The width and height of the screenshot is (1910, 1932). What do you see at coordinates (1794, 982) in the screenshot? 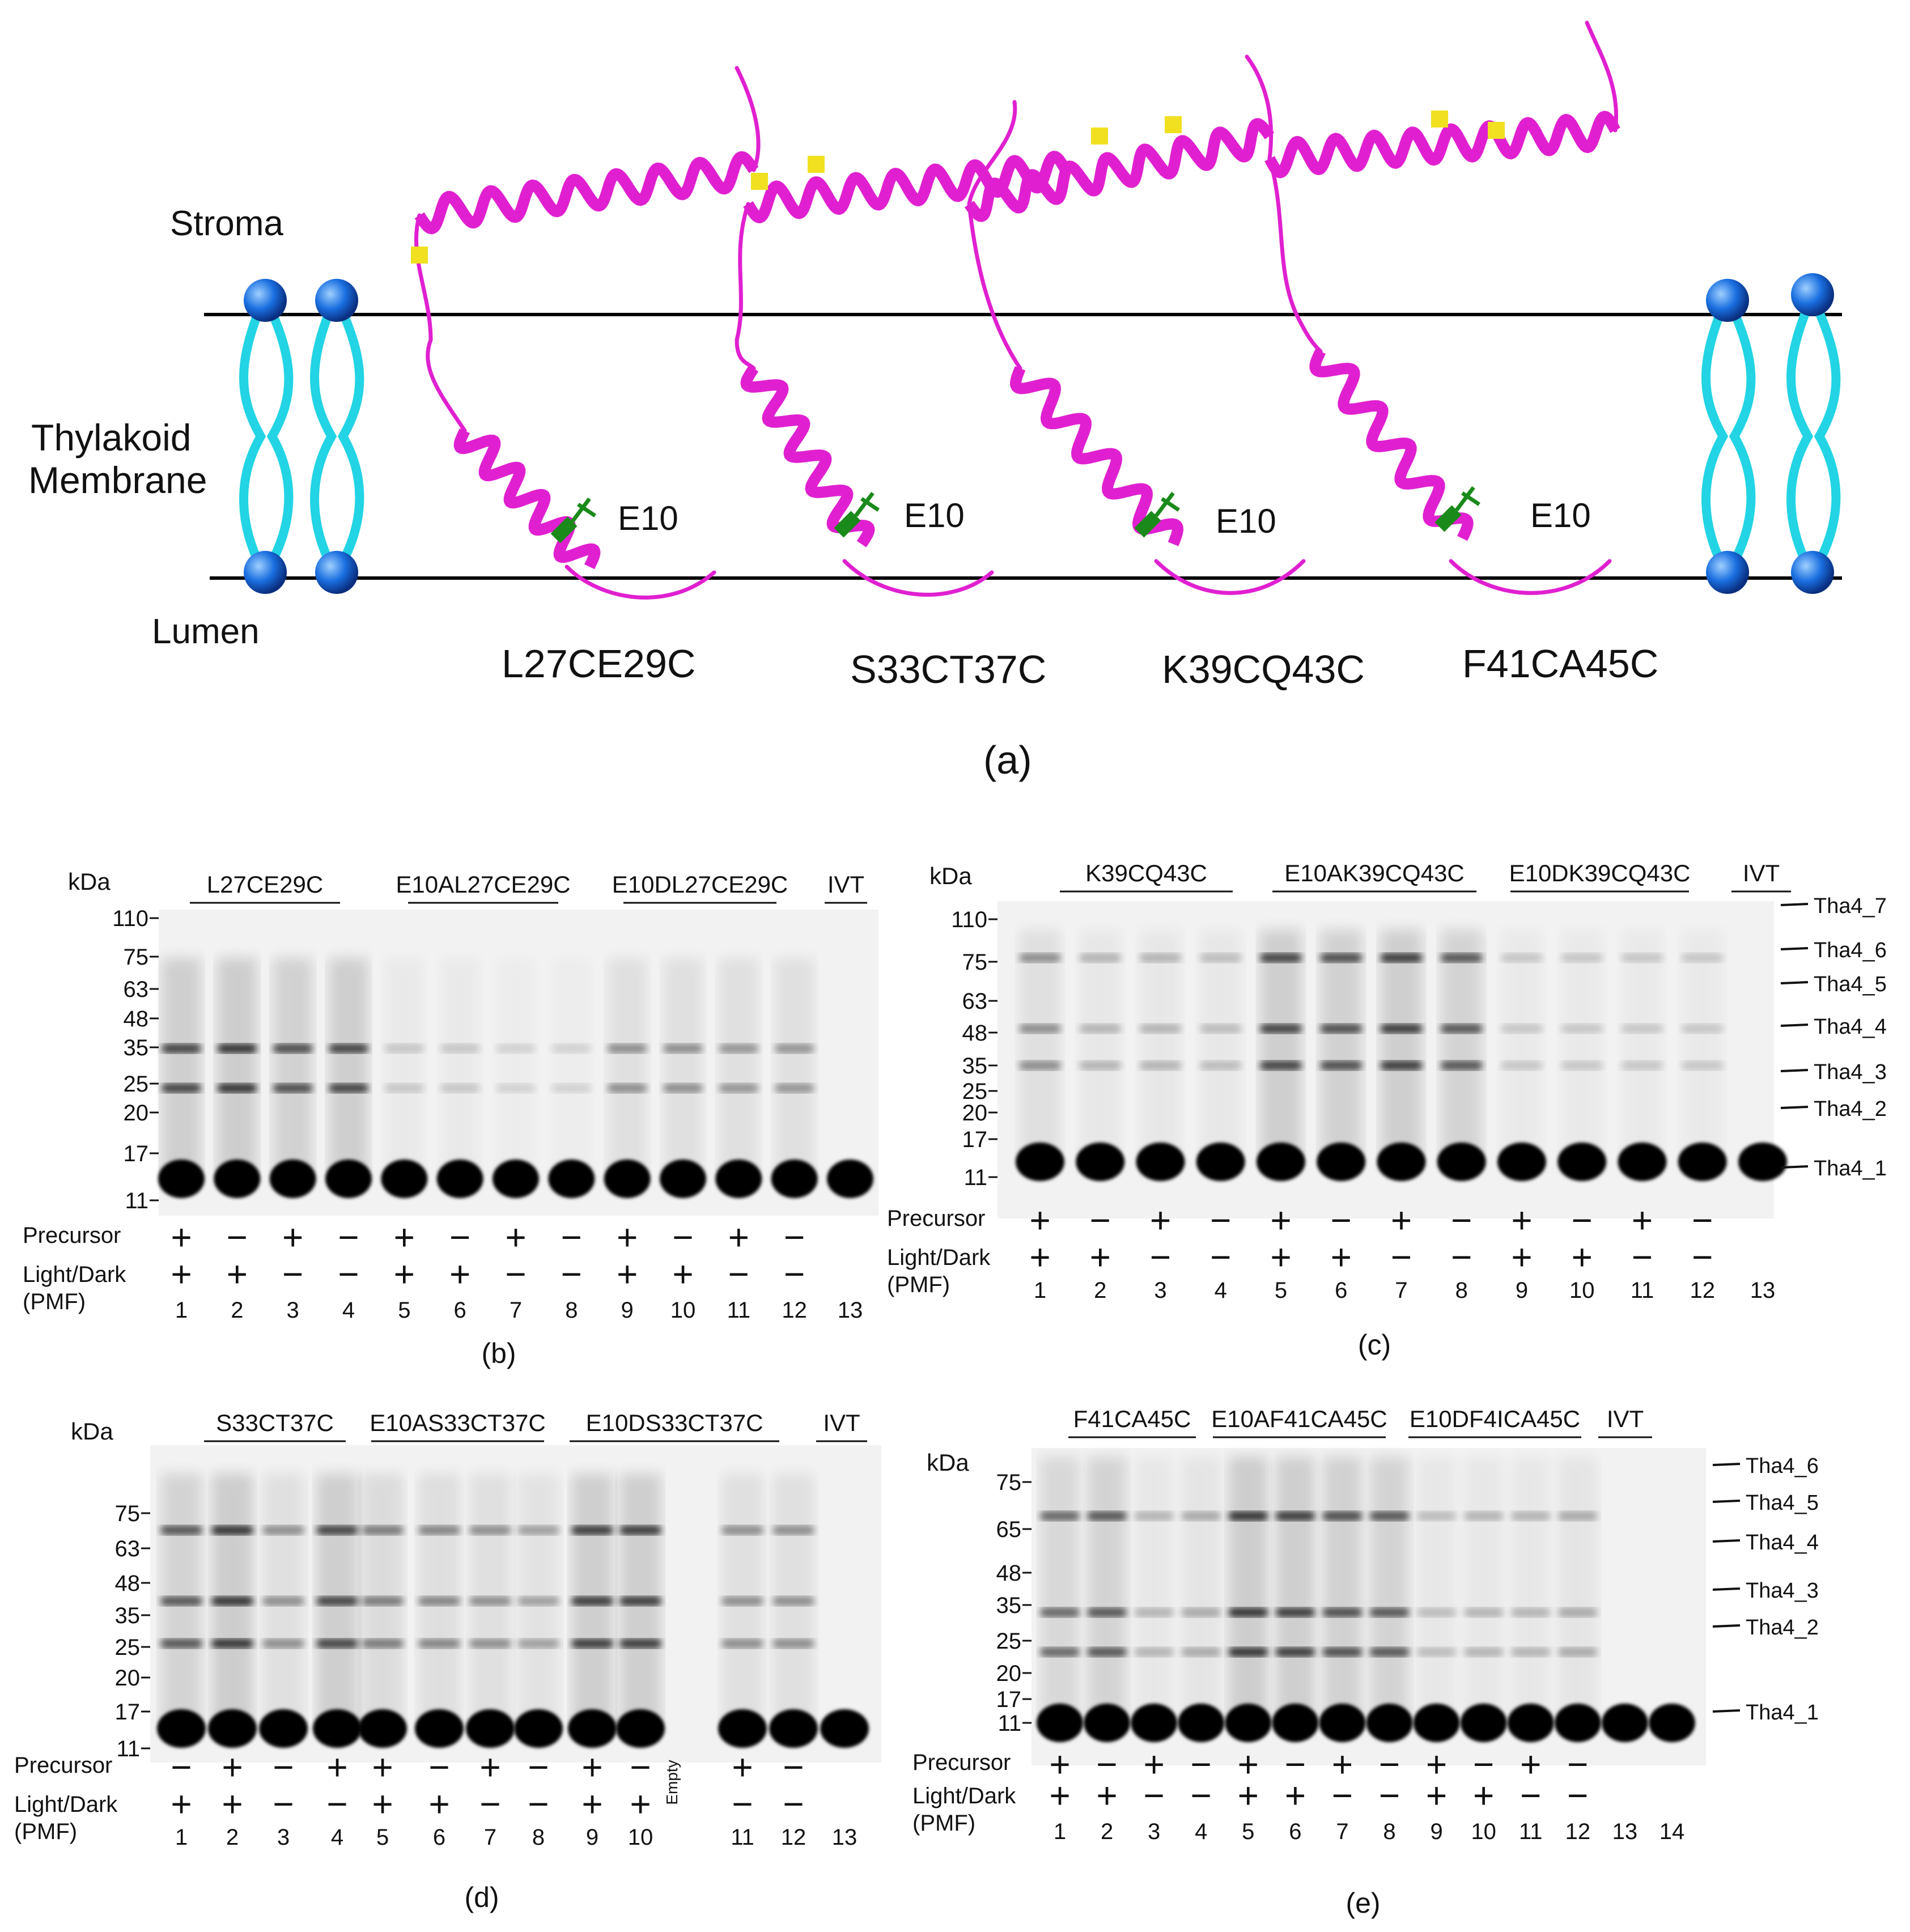
I see `band-pointer-line` at bounding box center [1794, 982].